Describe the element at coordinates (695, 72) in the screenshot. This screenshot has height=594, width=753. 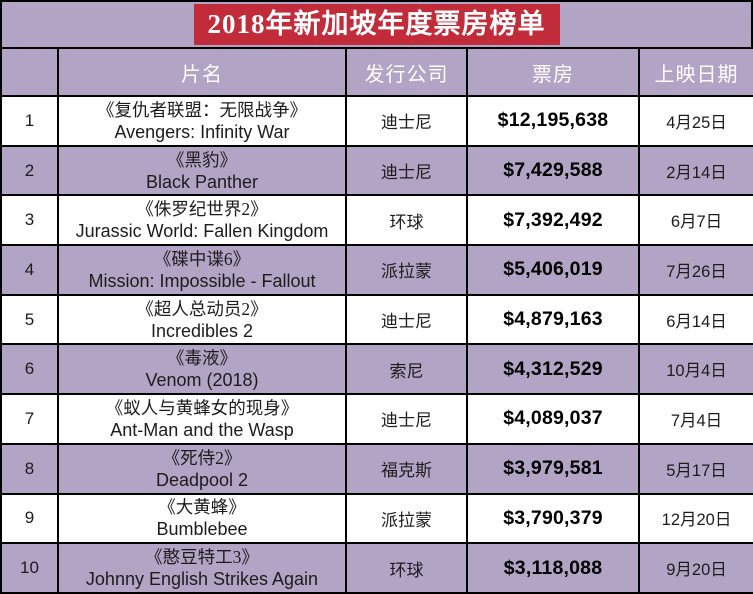
I see `header-release-date: 上映日期` at that location.